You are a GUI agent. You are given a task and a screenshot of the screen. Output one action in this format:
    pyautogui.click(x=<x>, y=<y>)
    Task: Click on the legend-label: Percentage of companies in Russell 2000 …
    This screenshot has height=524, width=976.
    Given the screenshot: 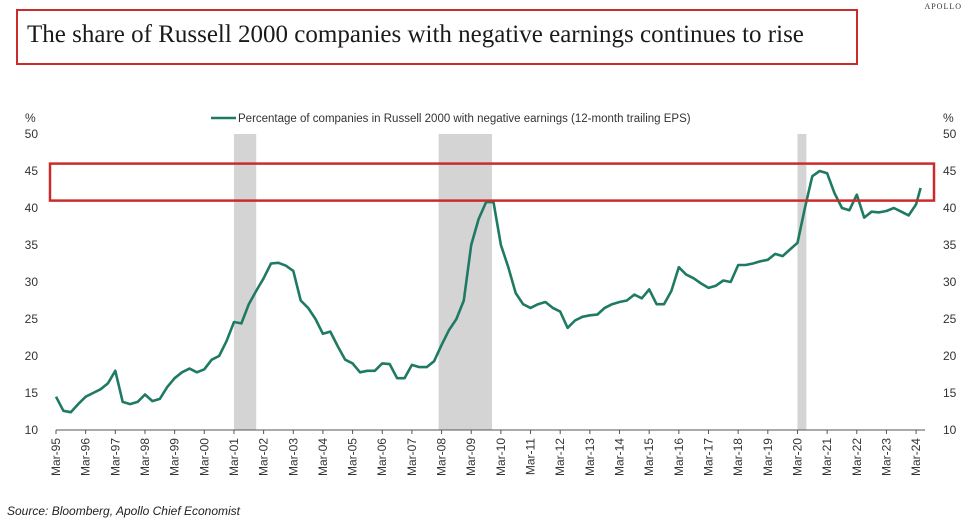 What is the action you would take?
    pyautogui.click(x=464, y=119)
    